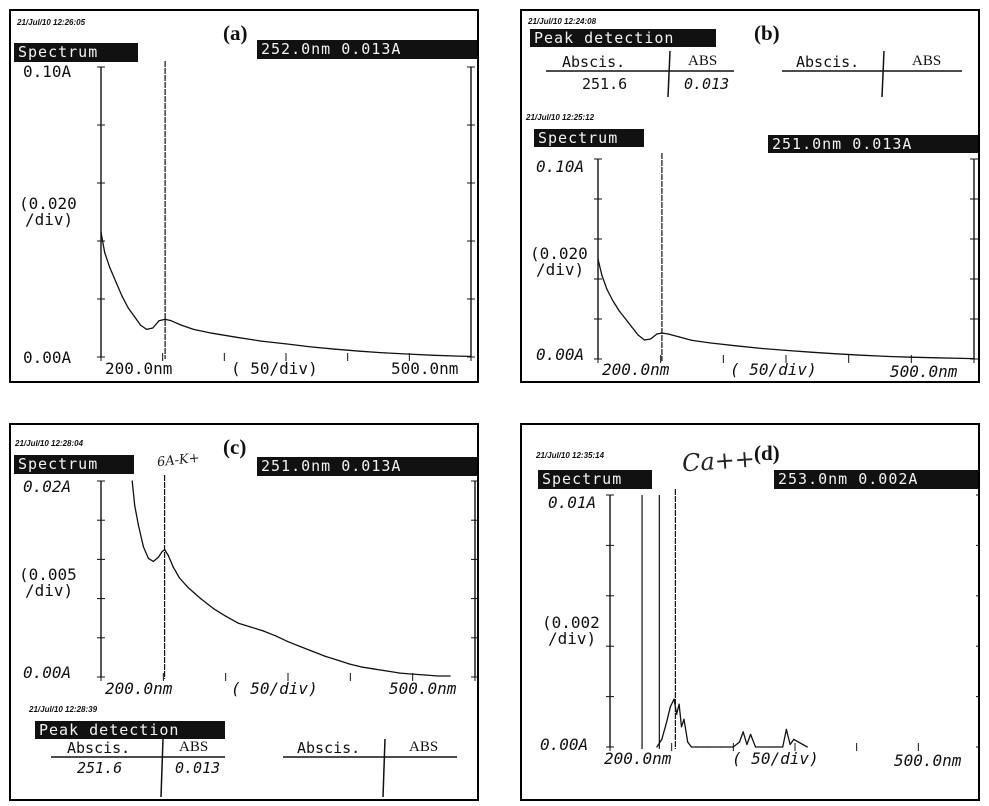 This screenshot has width=989, height=806. I want to click on peak-val-abscis: 251.6, so click(100, 768).